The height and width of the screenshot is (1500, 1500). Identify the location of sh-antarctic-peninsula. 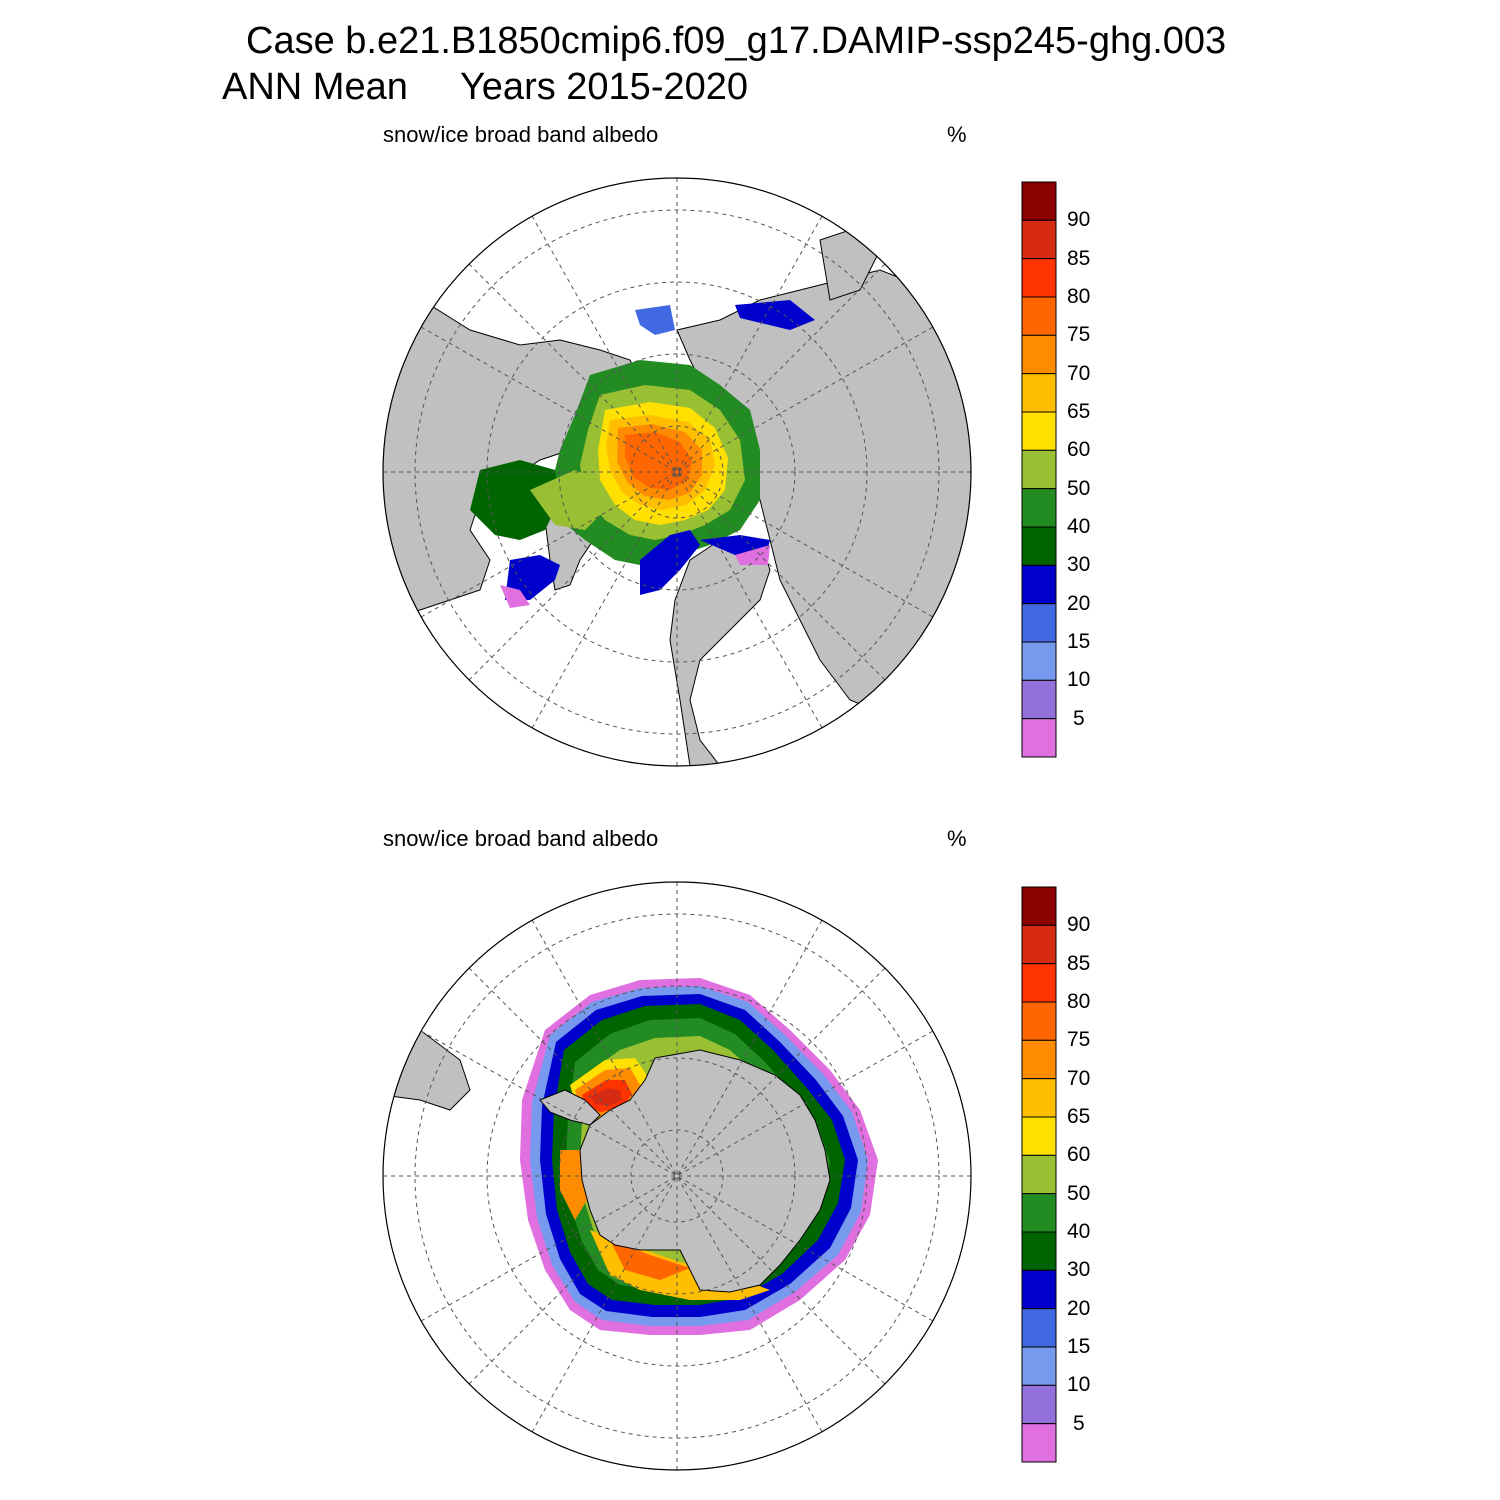
(570, 1107).